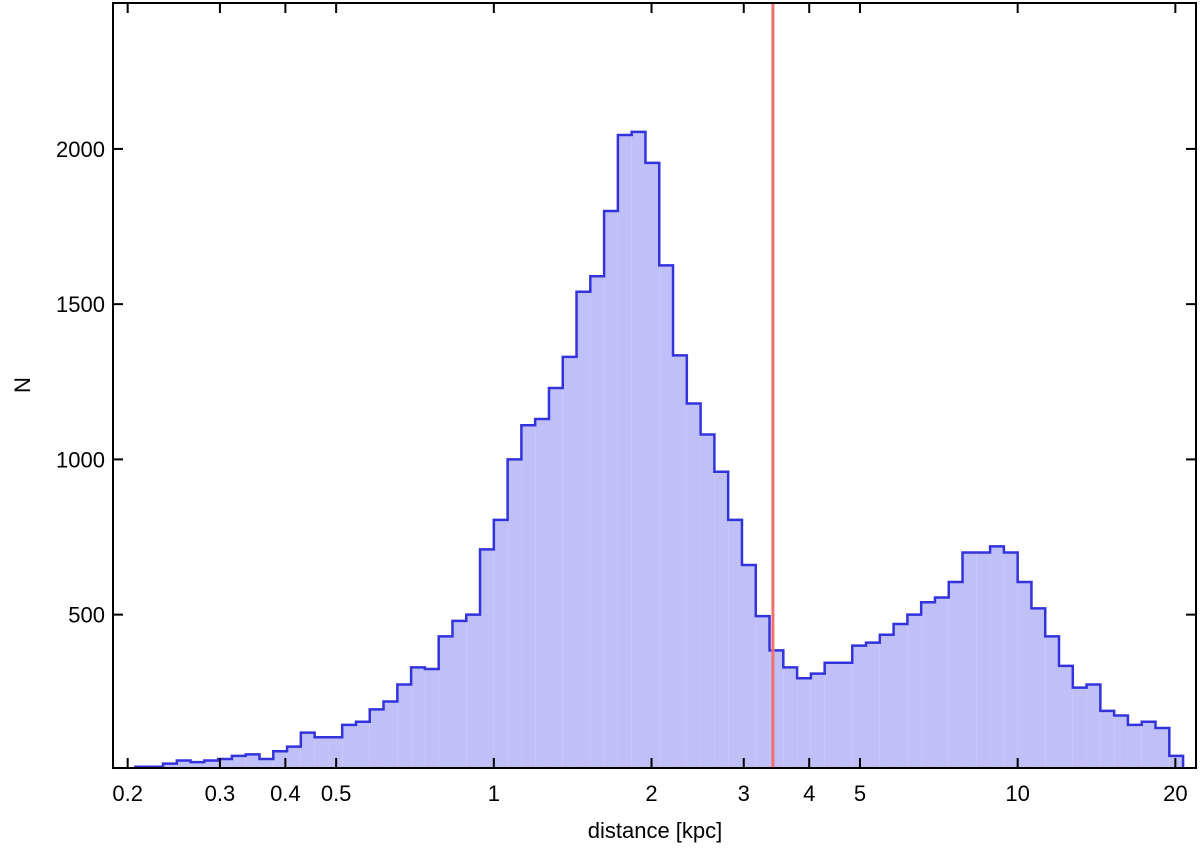 The width and height of the screenshot is (1200, 853). I want to click on y-axis-label: N, so click(22, 385).